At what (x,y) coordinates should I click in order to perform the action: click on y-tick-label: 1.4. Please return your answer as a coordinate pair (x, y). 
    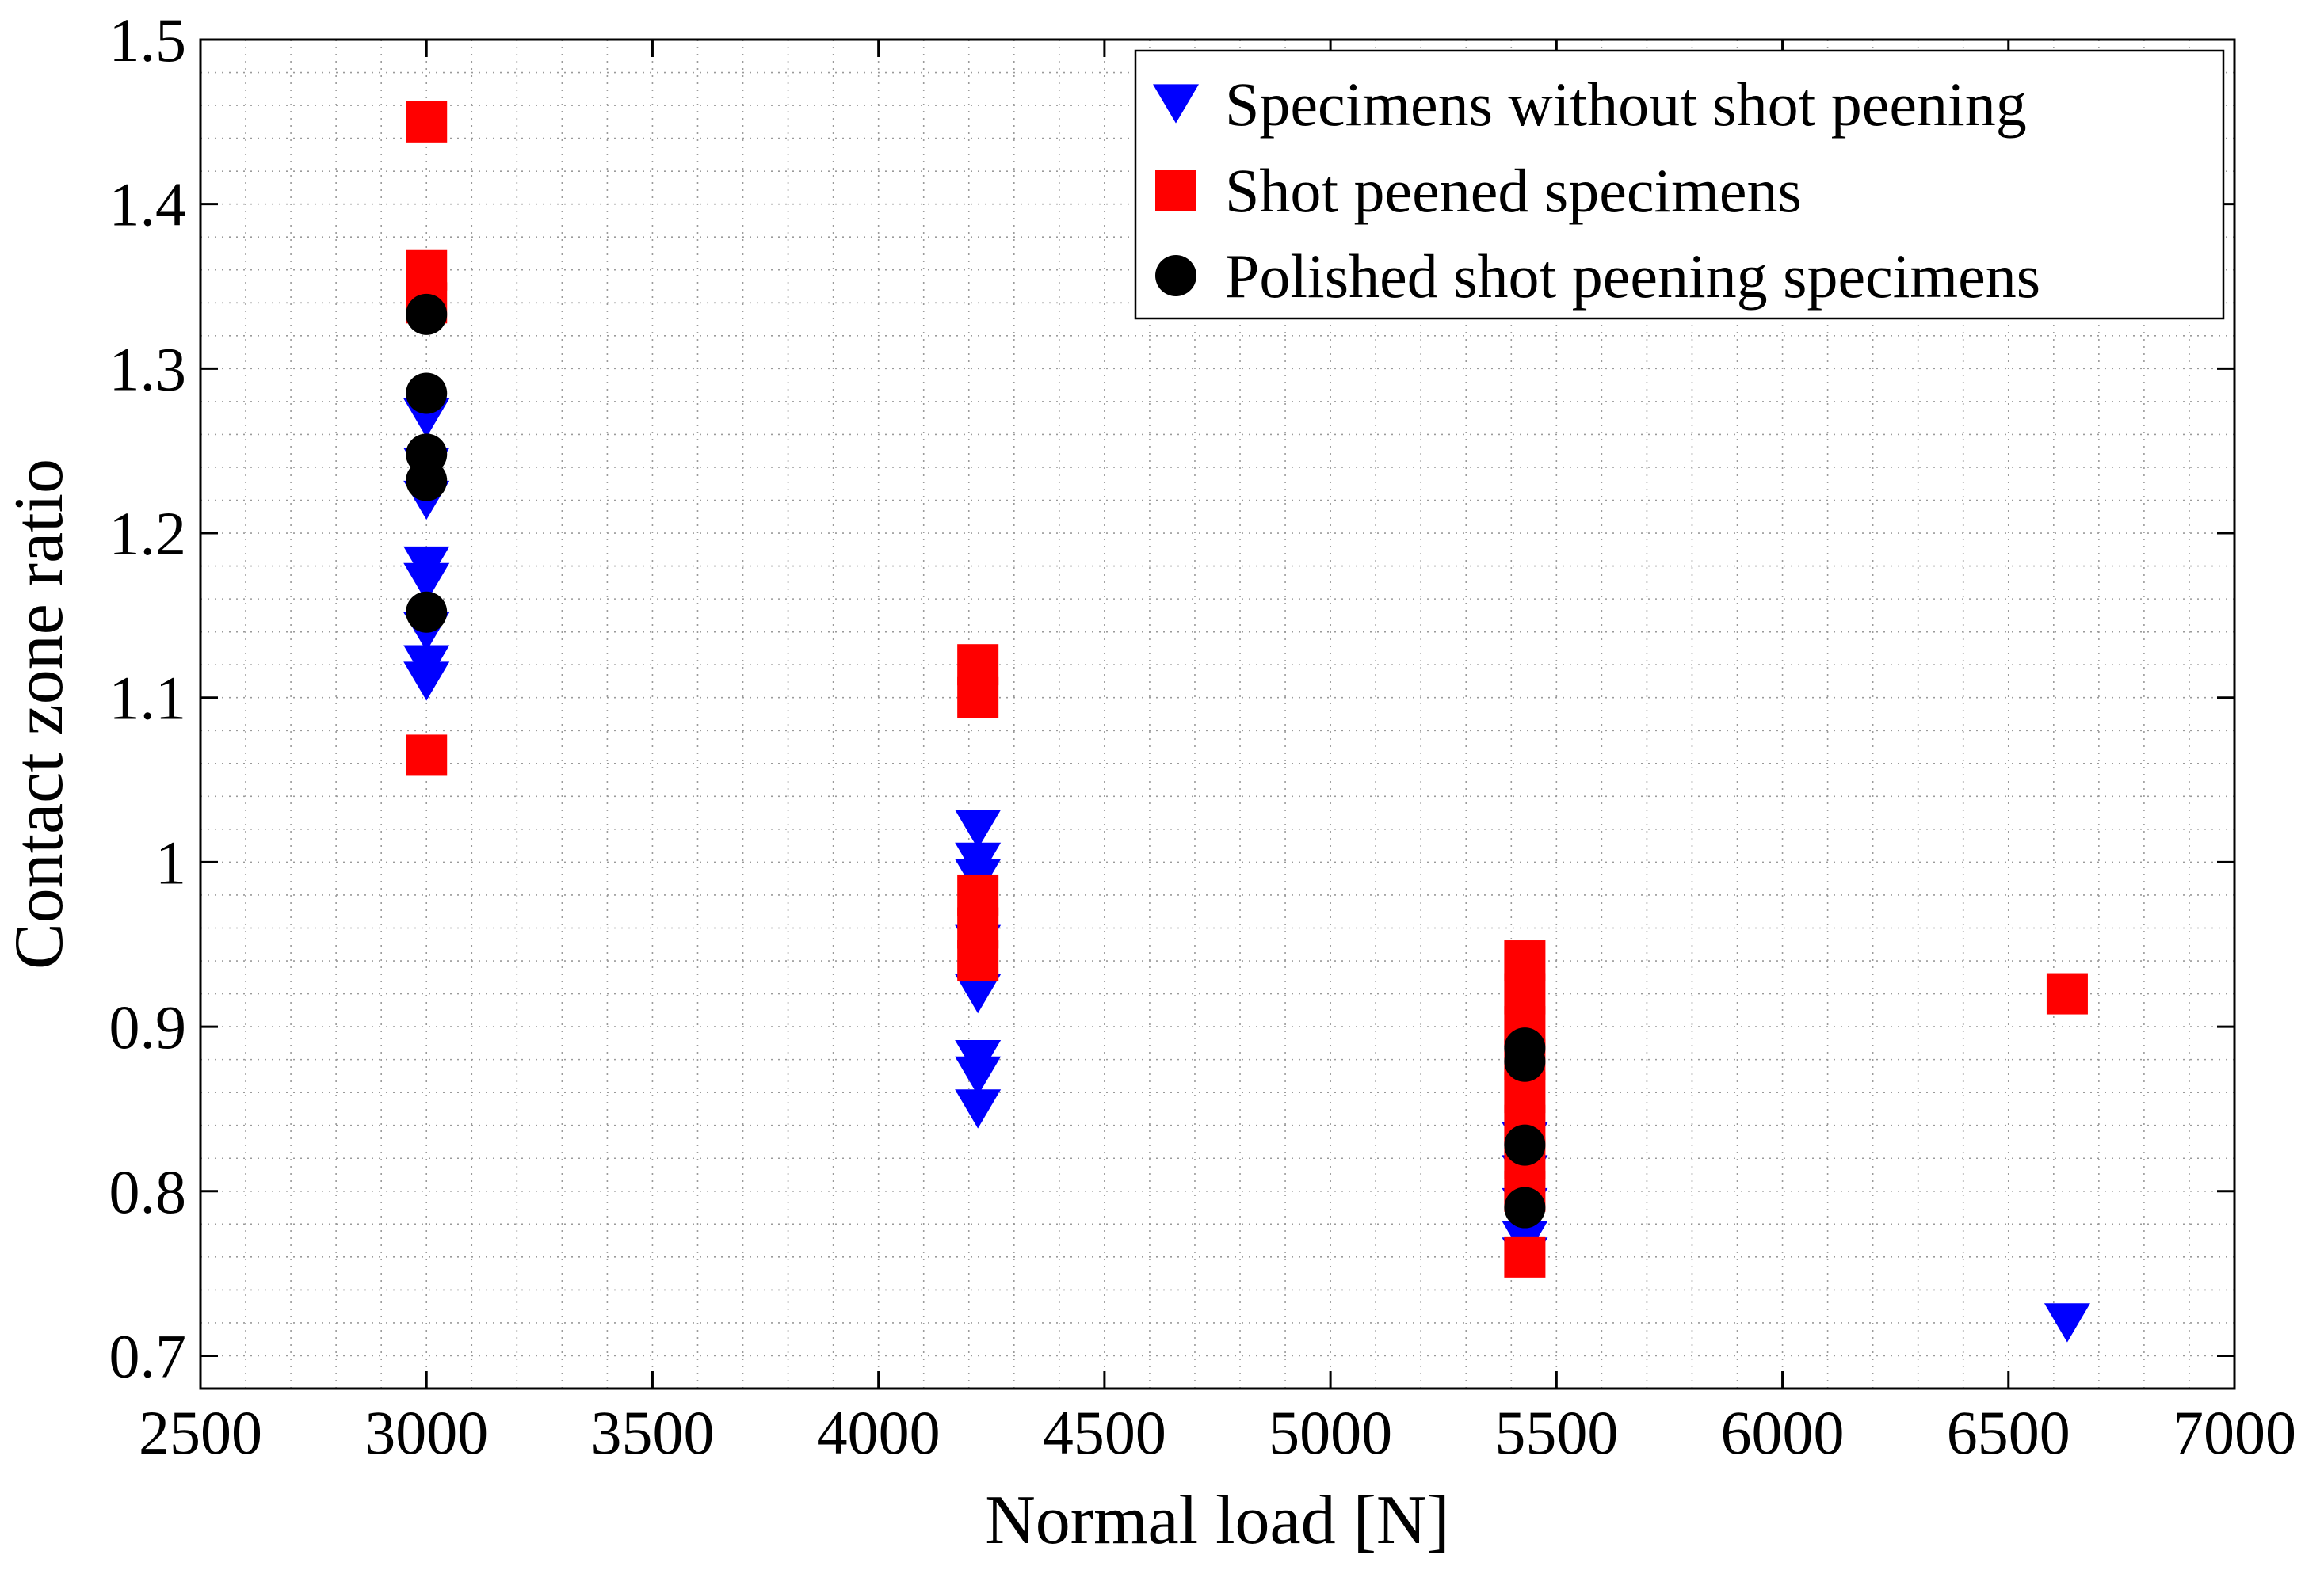
    Looking at the image, I should click on (148, 204).